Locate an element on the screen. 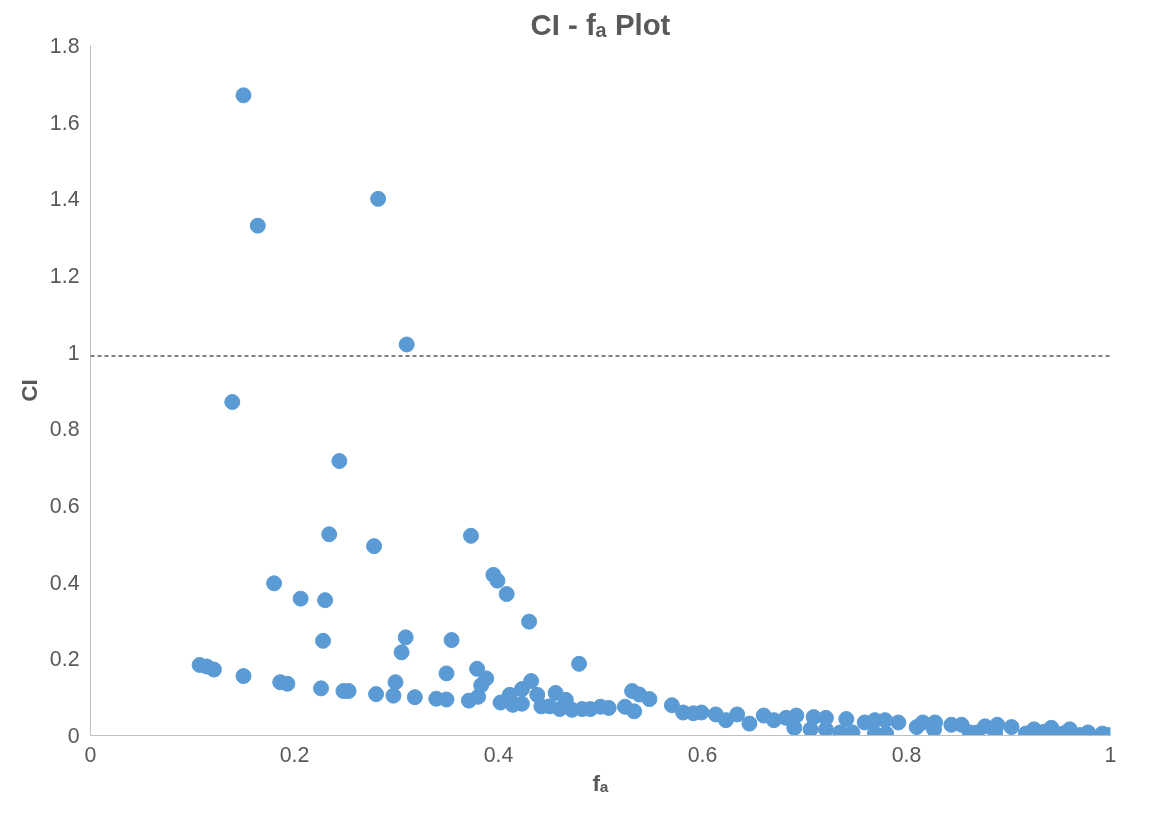  x-tick-label: 0.8 is located at coordinates (906, 754).